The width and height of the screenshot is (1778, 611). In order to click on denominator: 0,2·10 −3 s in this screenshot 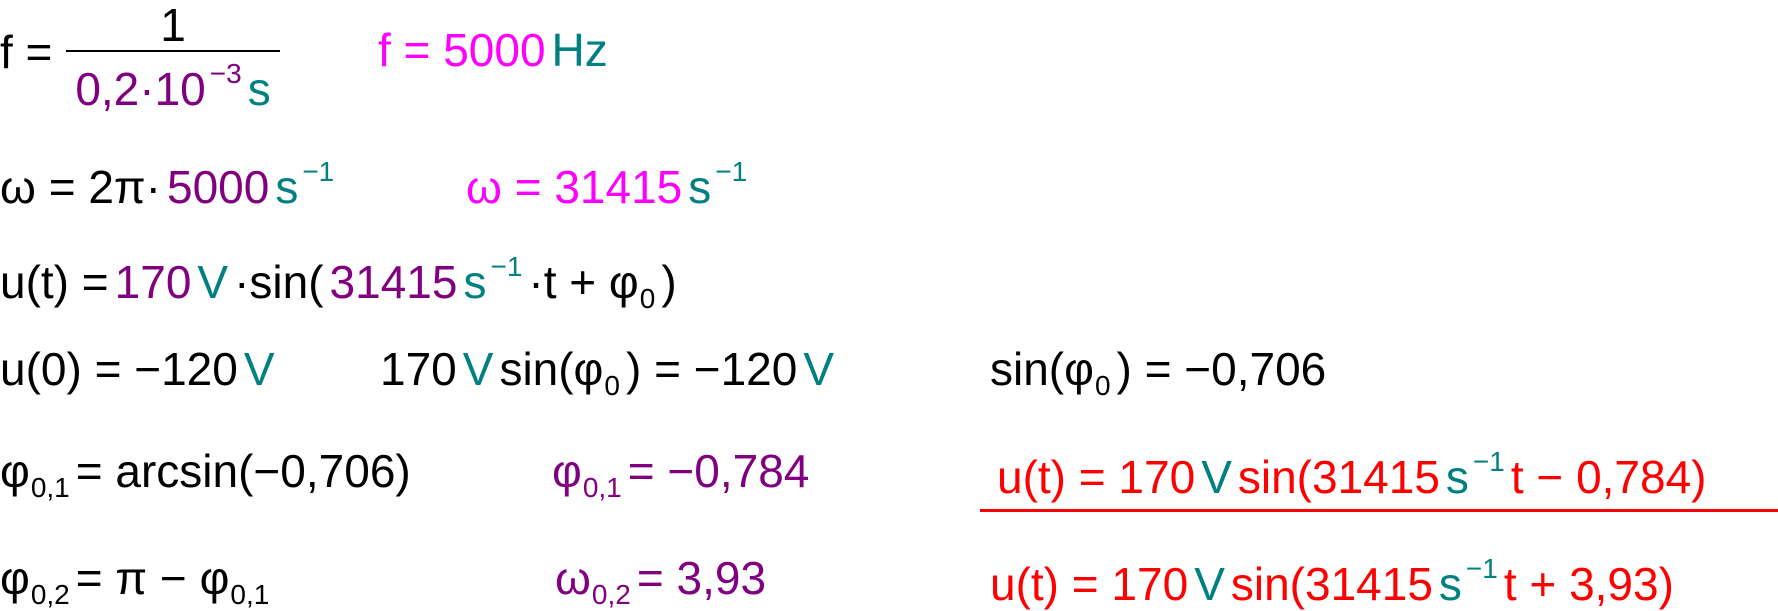, I will do `click(173, 87)`.